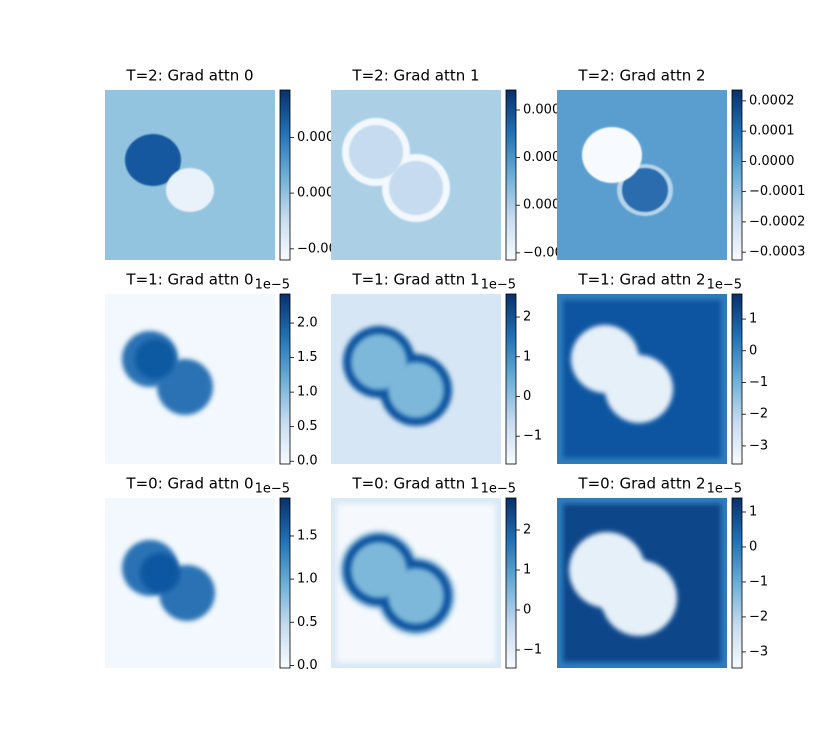  What do you see at coordinates (777, 191) in the screenshot?
I see `colorbar-tick-label: −0.0001` at bounding box center [777, 191].